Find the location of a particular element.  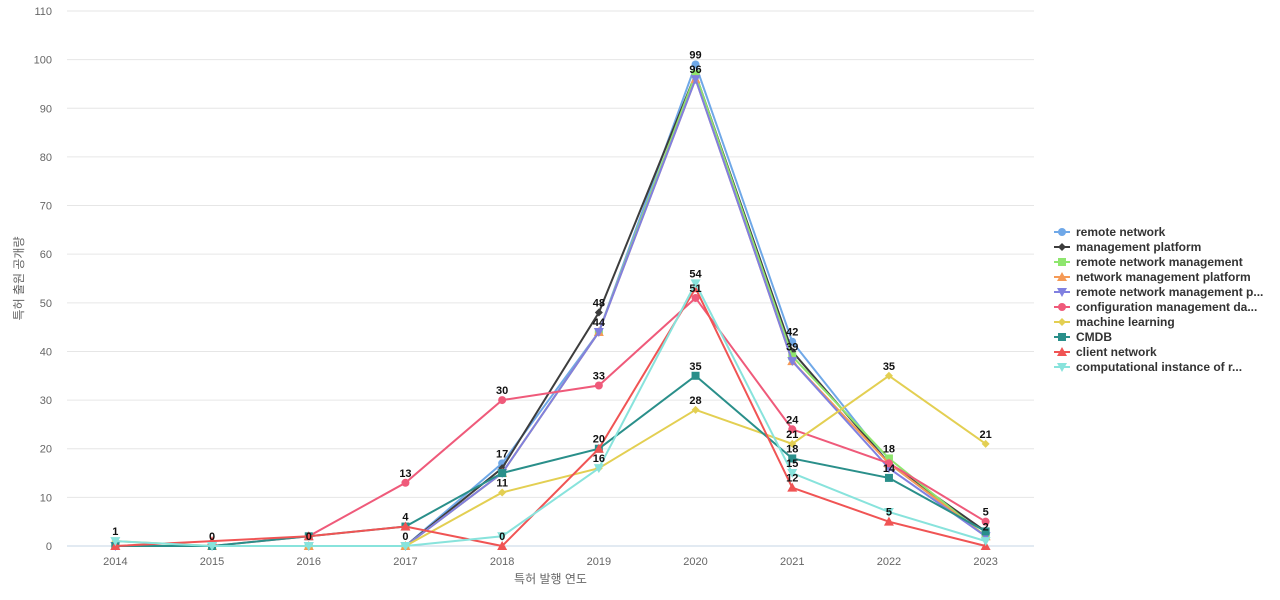

x-tick-label: 2016 is located at coordinates (309, 562).